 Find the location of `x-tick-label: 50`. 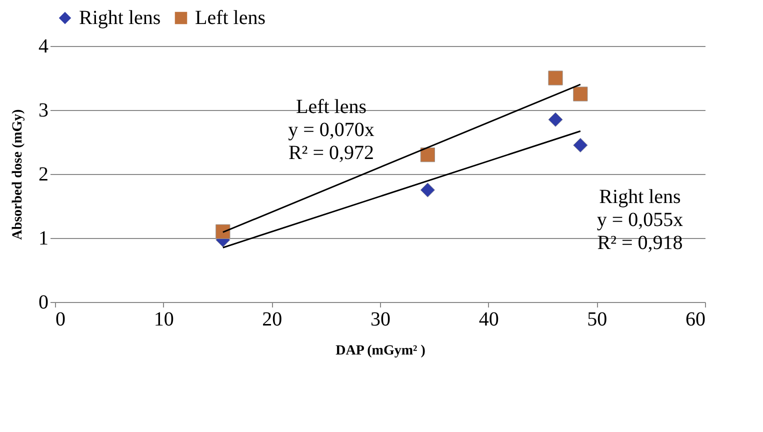

x-tick-label: 50 is located at coordinates (597, 319).